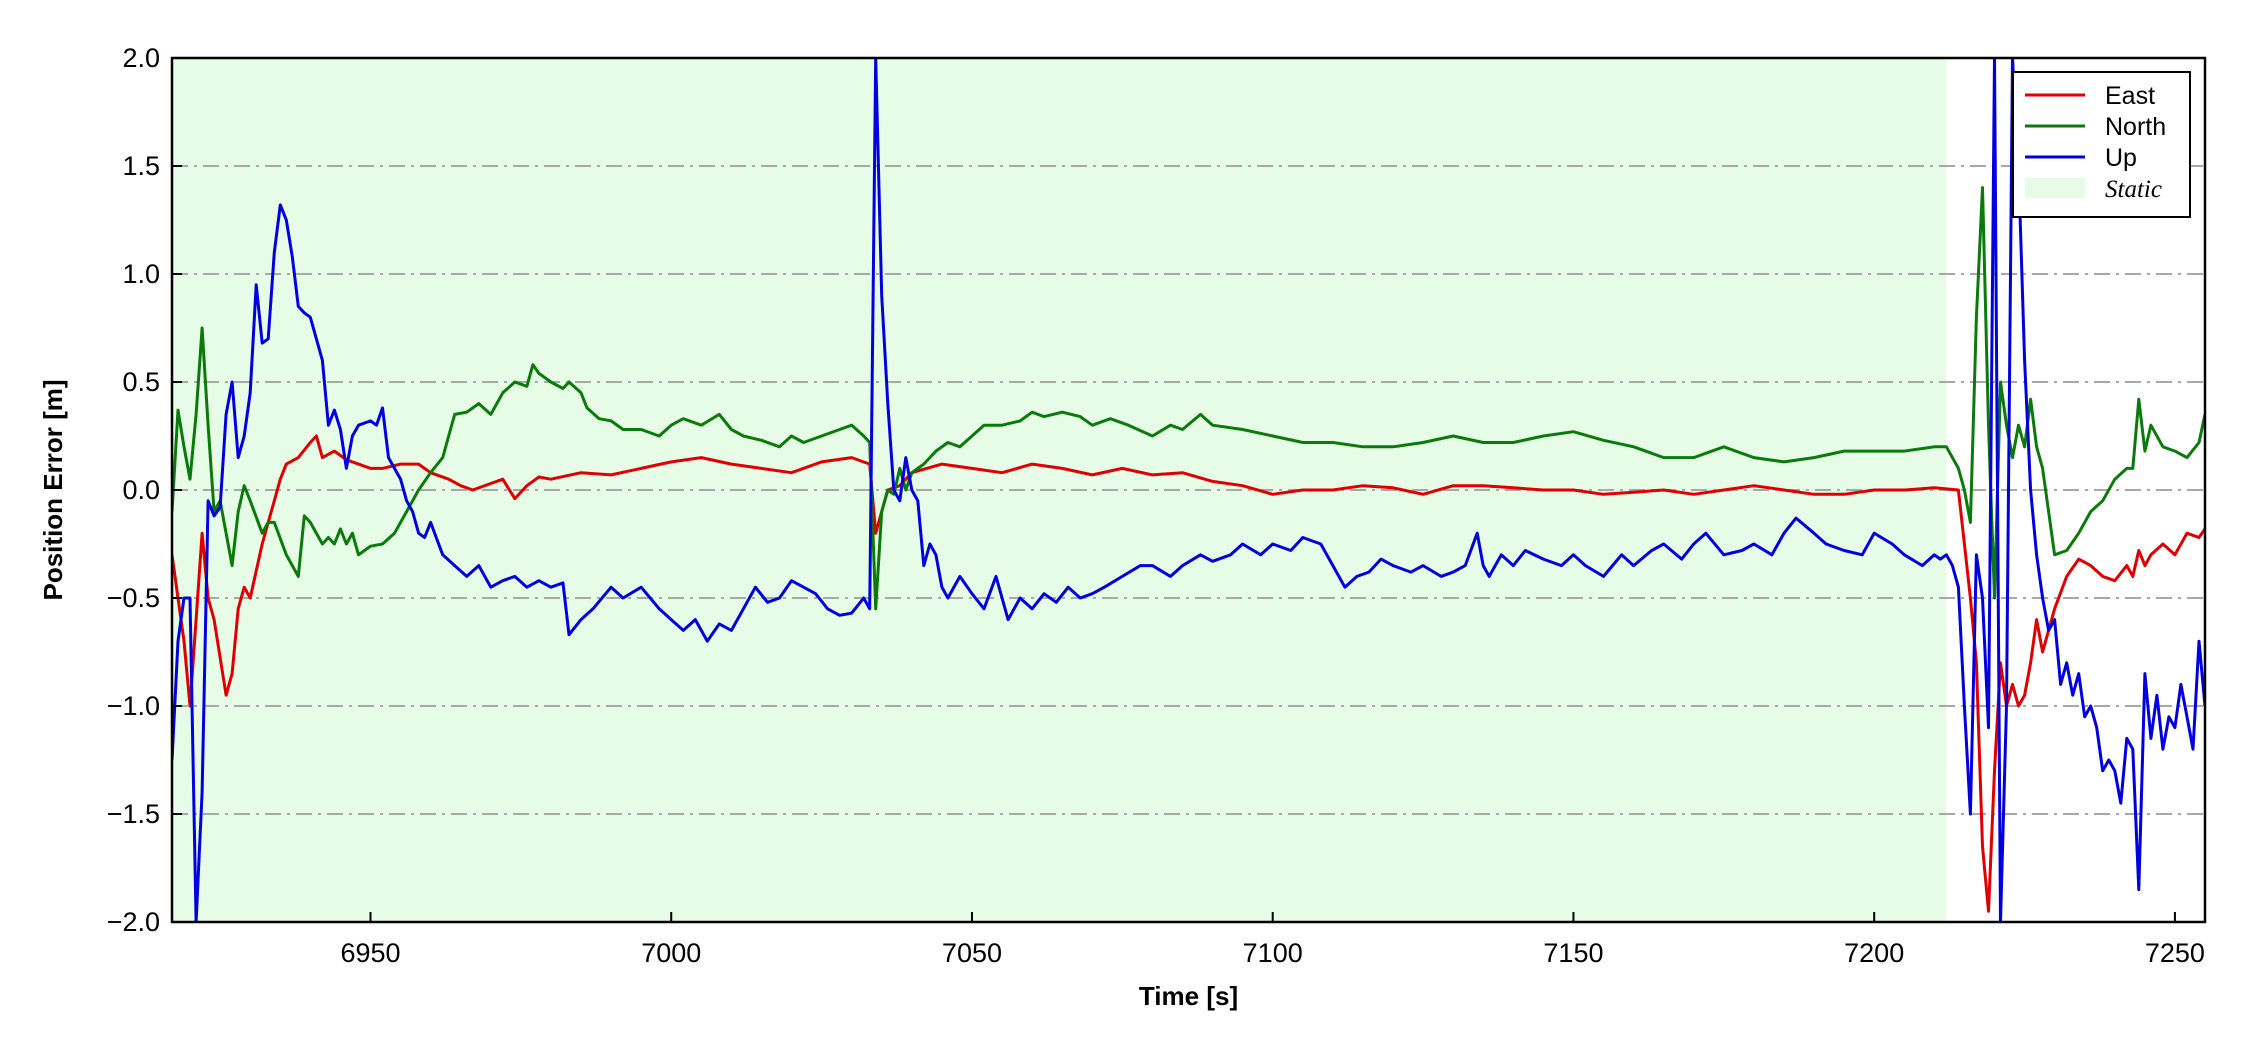 Image resolution: width=2250 pixels, height=1050 pixels. I want to click on y-tick-label: −0.5, so click(133, 598).